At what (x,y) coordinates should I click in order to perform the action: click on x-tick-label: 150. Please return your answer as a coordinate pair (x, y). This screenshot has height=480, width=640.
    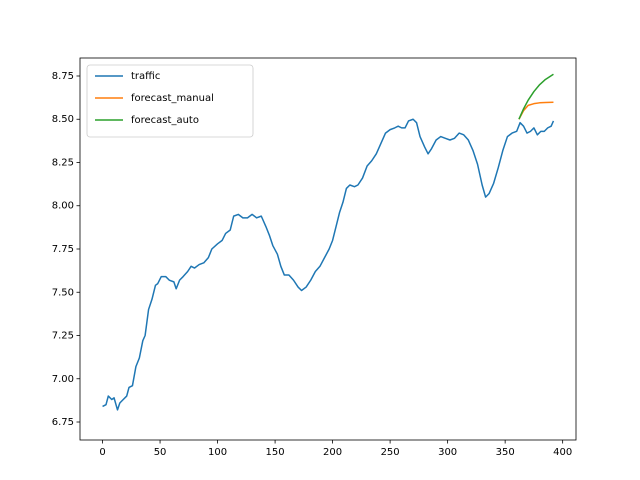
    Looking at the image, I should click on (275, 452).